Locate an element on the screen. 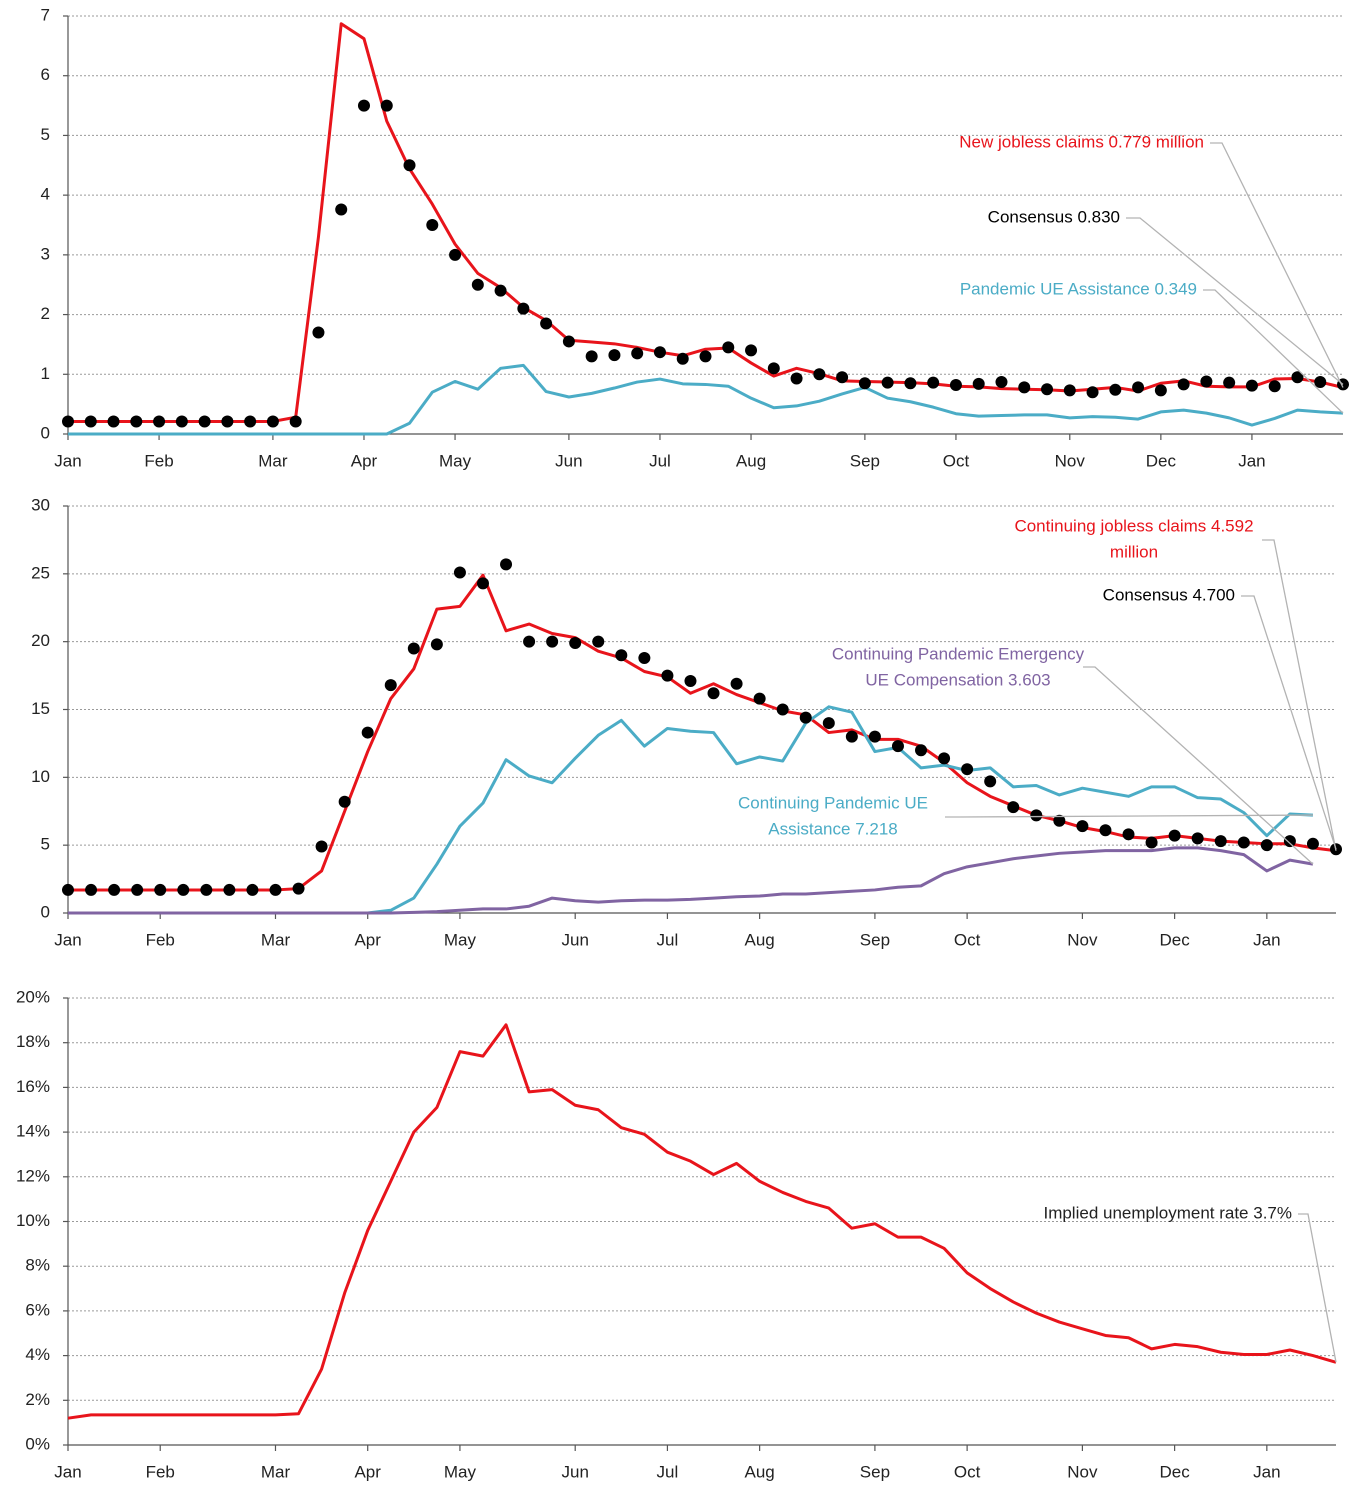 The width and height of the screenshot is (1353, 1494). y-tick-label: 15 is located at coordinates (40, 708).